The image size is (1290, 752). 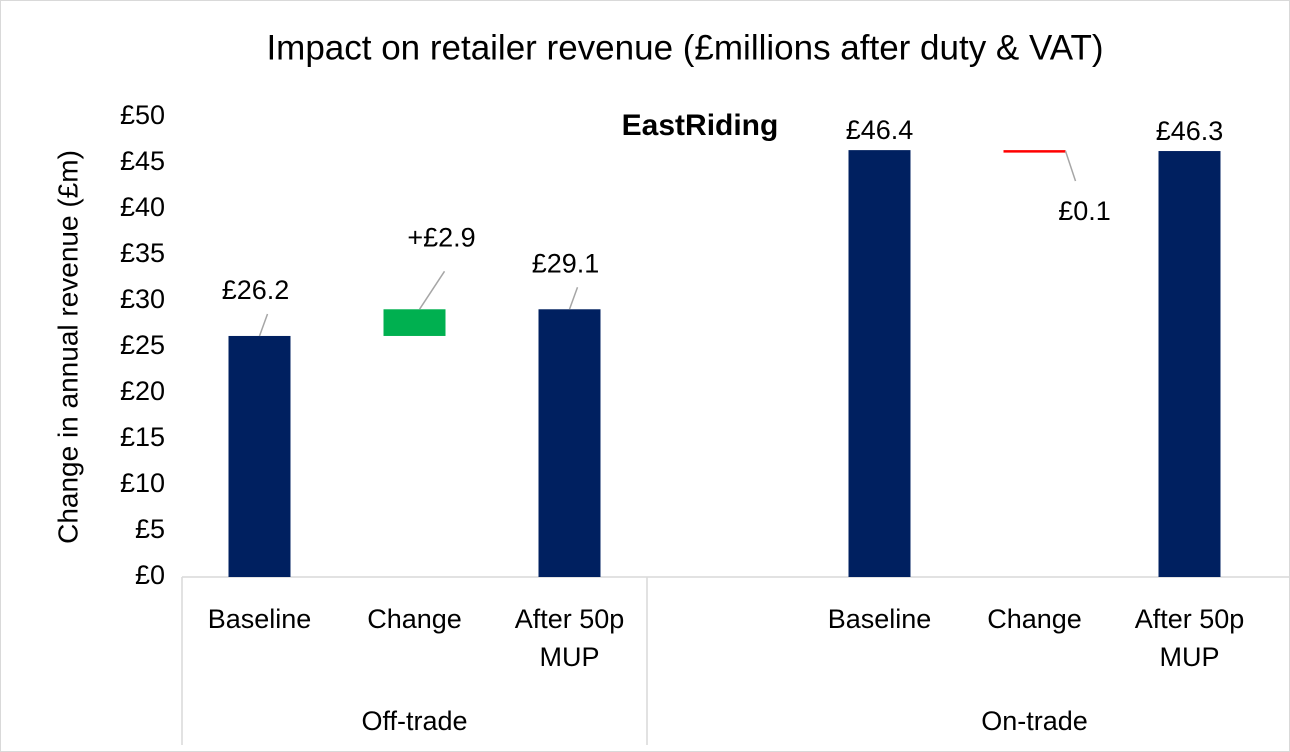 I want to click on data-label: £46.3, so click(x=1190, y=131).